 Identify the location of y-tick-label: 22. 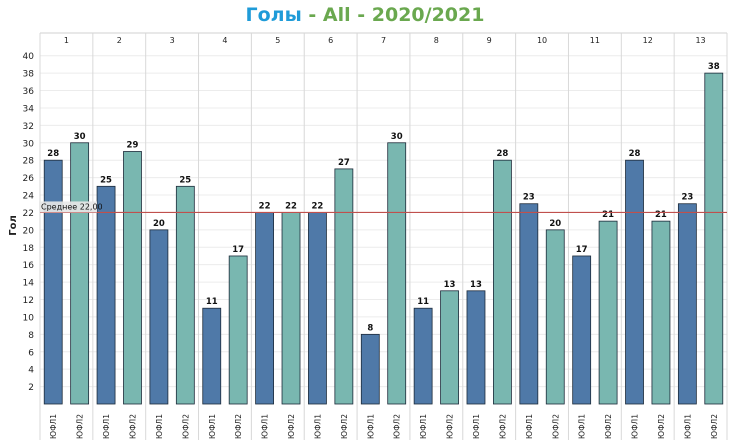
(28, 214).